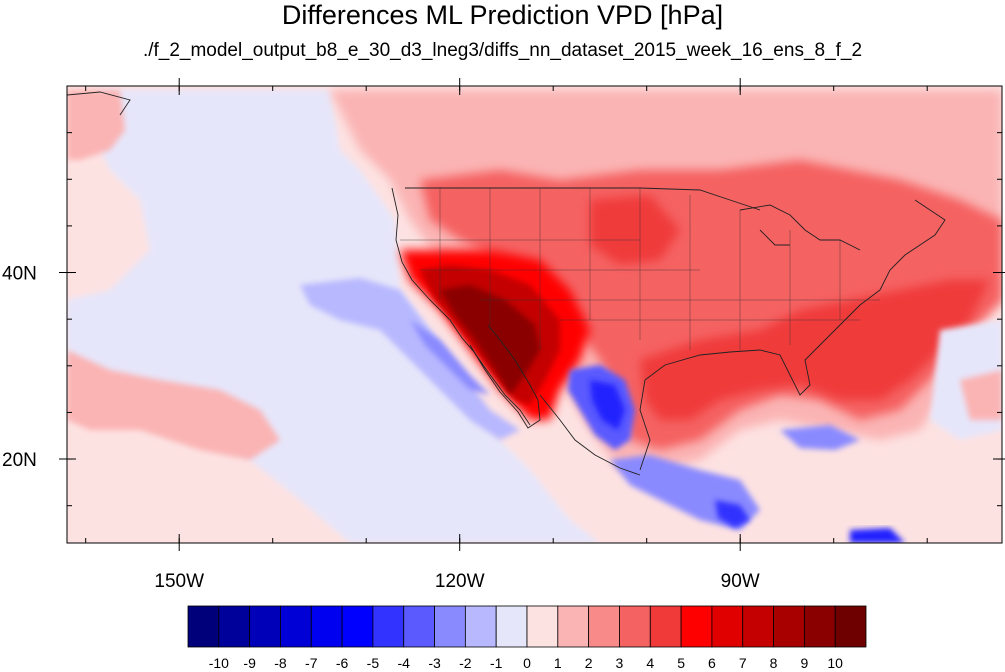 This screenshot has height=672, width=1005. Describe the element at coordinates (450, 357) in the screenshot. I see `eastern-pacific-darker-blue` at that location.